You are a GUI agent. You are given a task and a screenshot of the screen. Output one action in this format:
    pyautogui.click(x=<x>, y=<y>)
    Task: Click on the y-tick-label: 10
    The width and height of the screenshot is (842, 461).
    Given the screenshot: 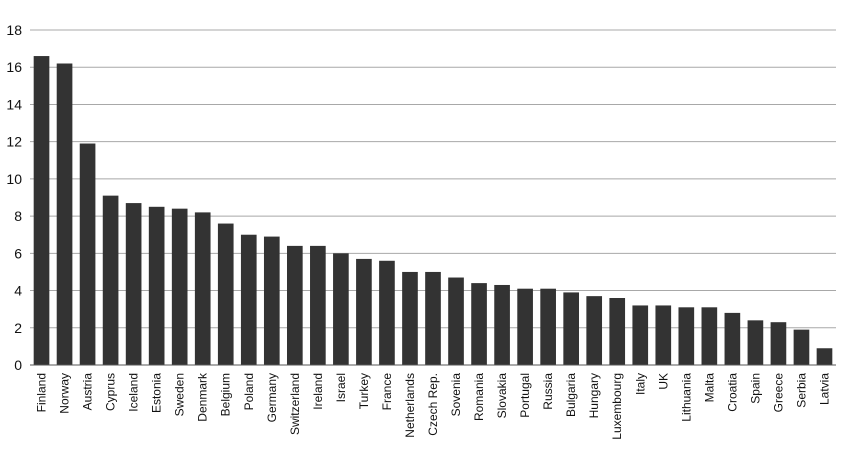 What is the action you would take?
    pyautogui.click(x=14, y=179)
    